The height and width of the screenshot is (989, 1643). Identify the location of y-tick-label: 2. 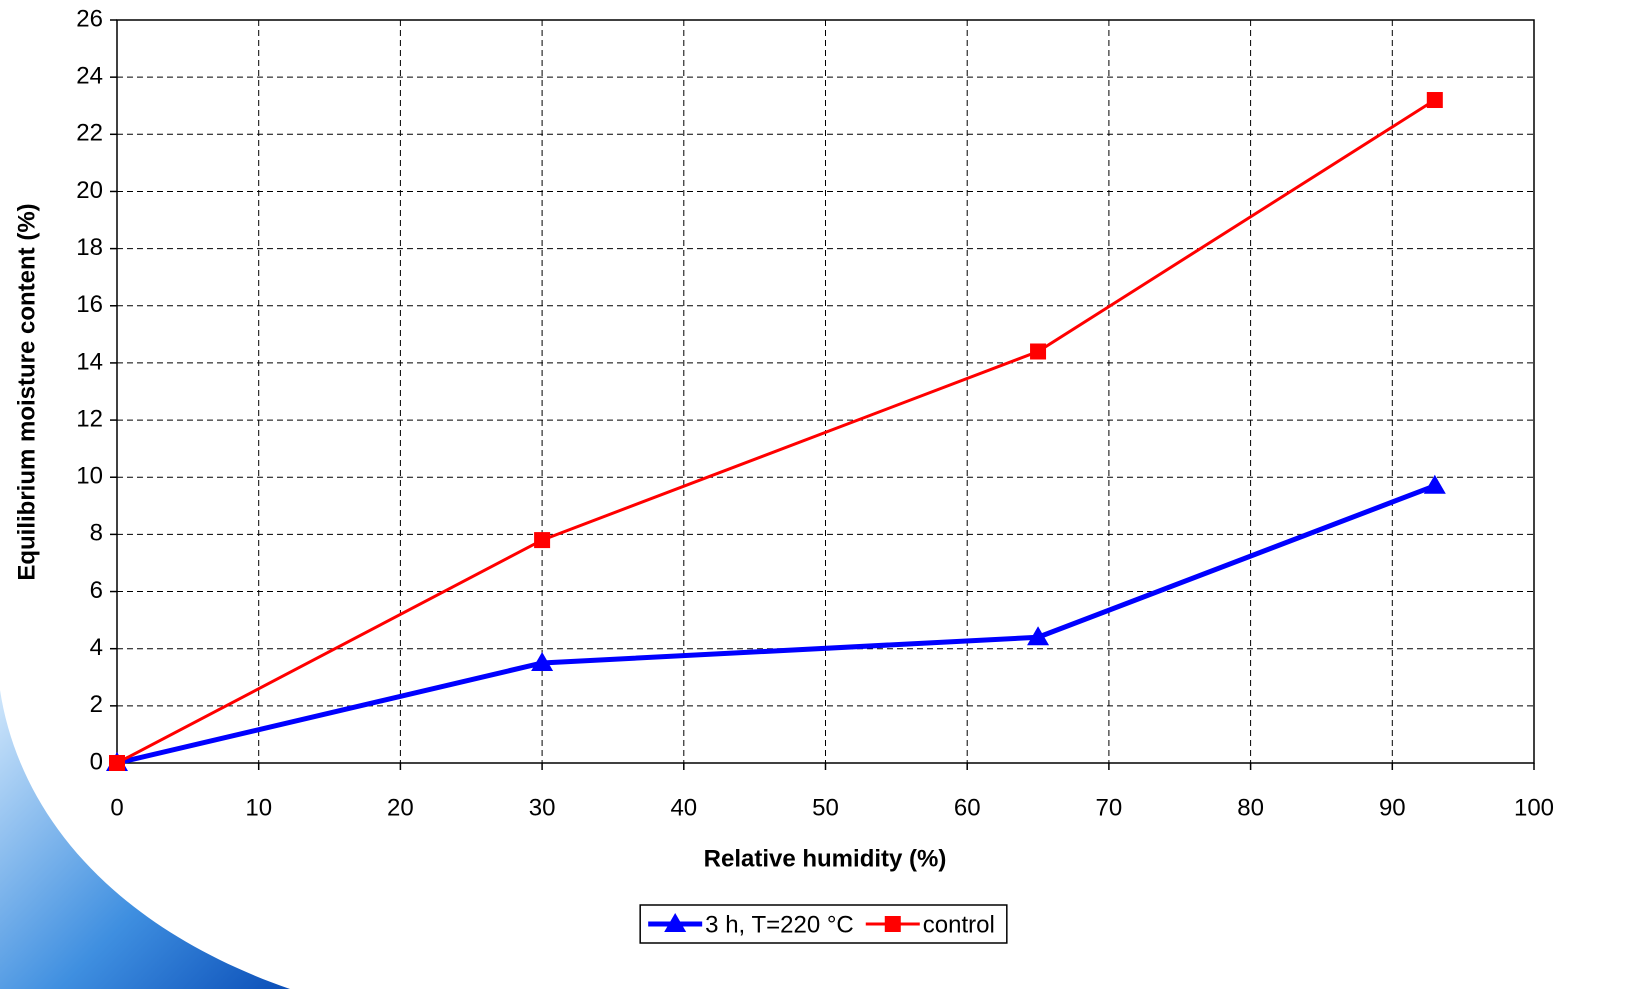
(96, 704).